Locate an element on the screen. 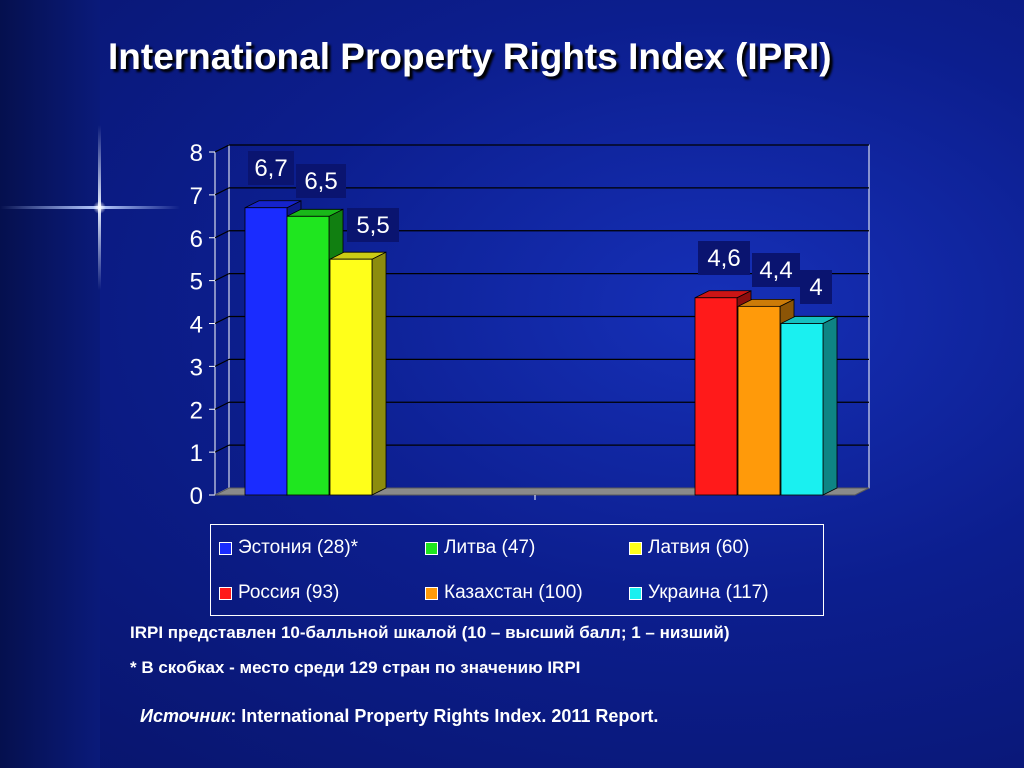 This screenshot has width=1024, height=768. legend-label: Литва (47) is located at coordinates (490, 547).